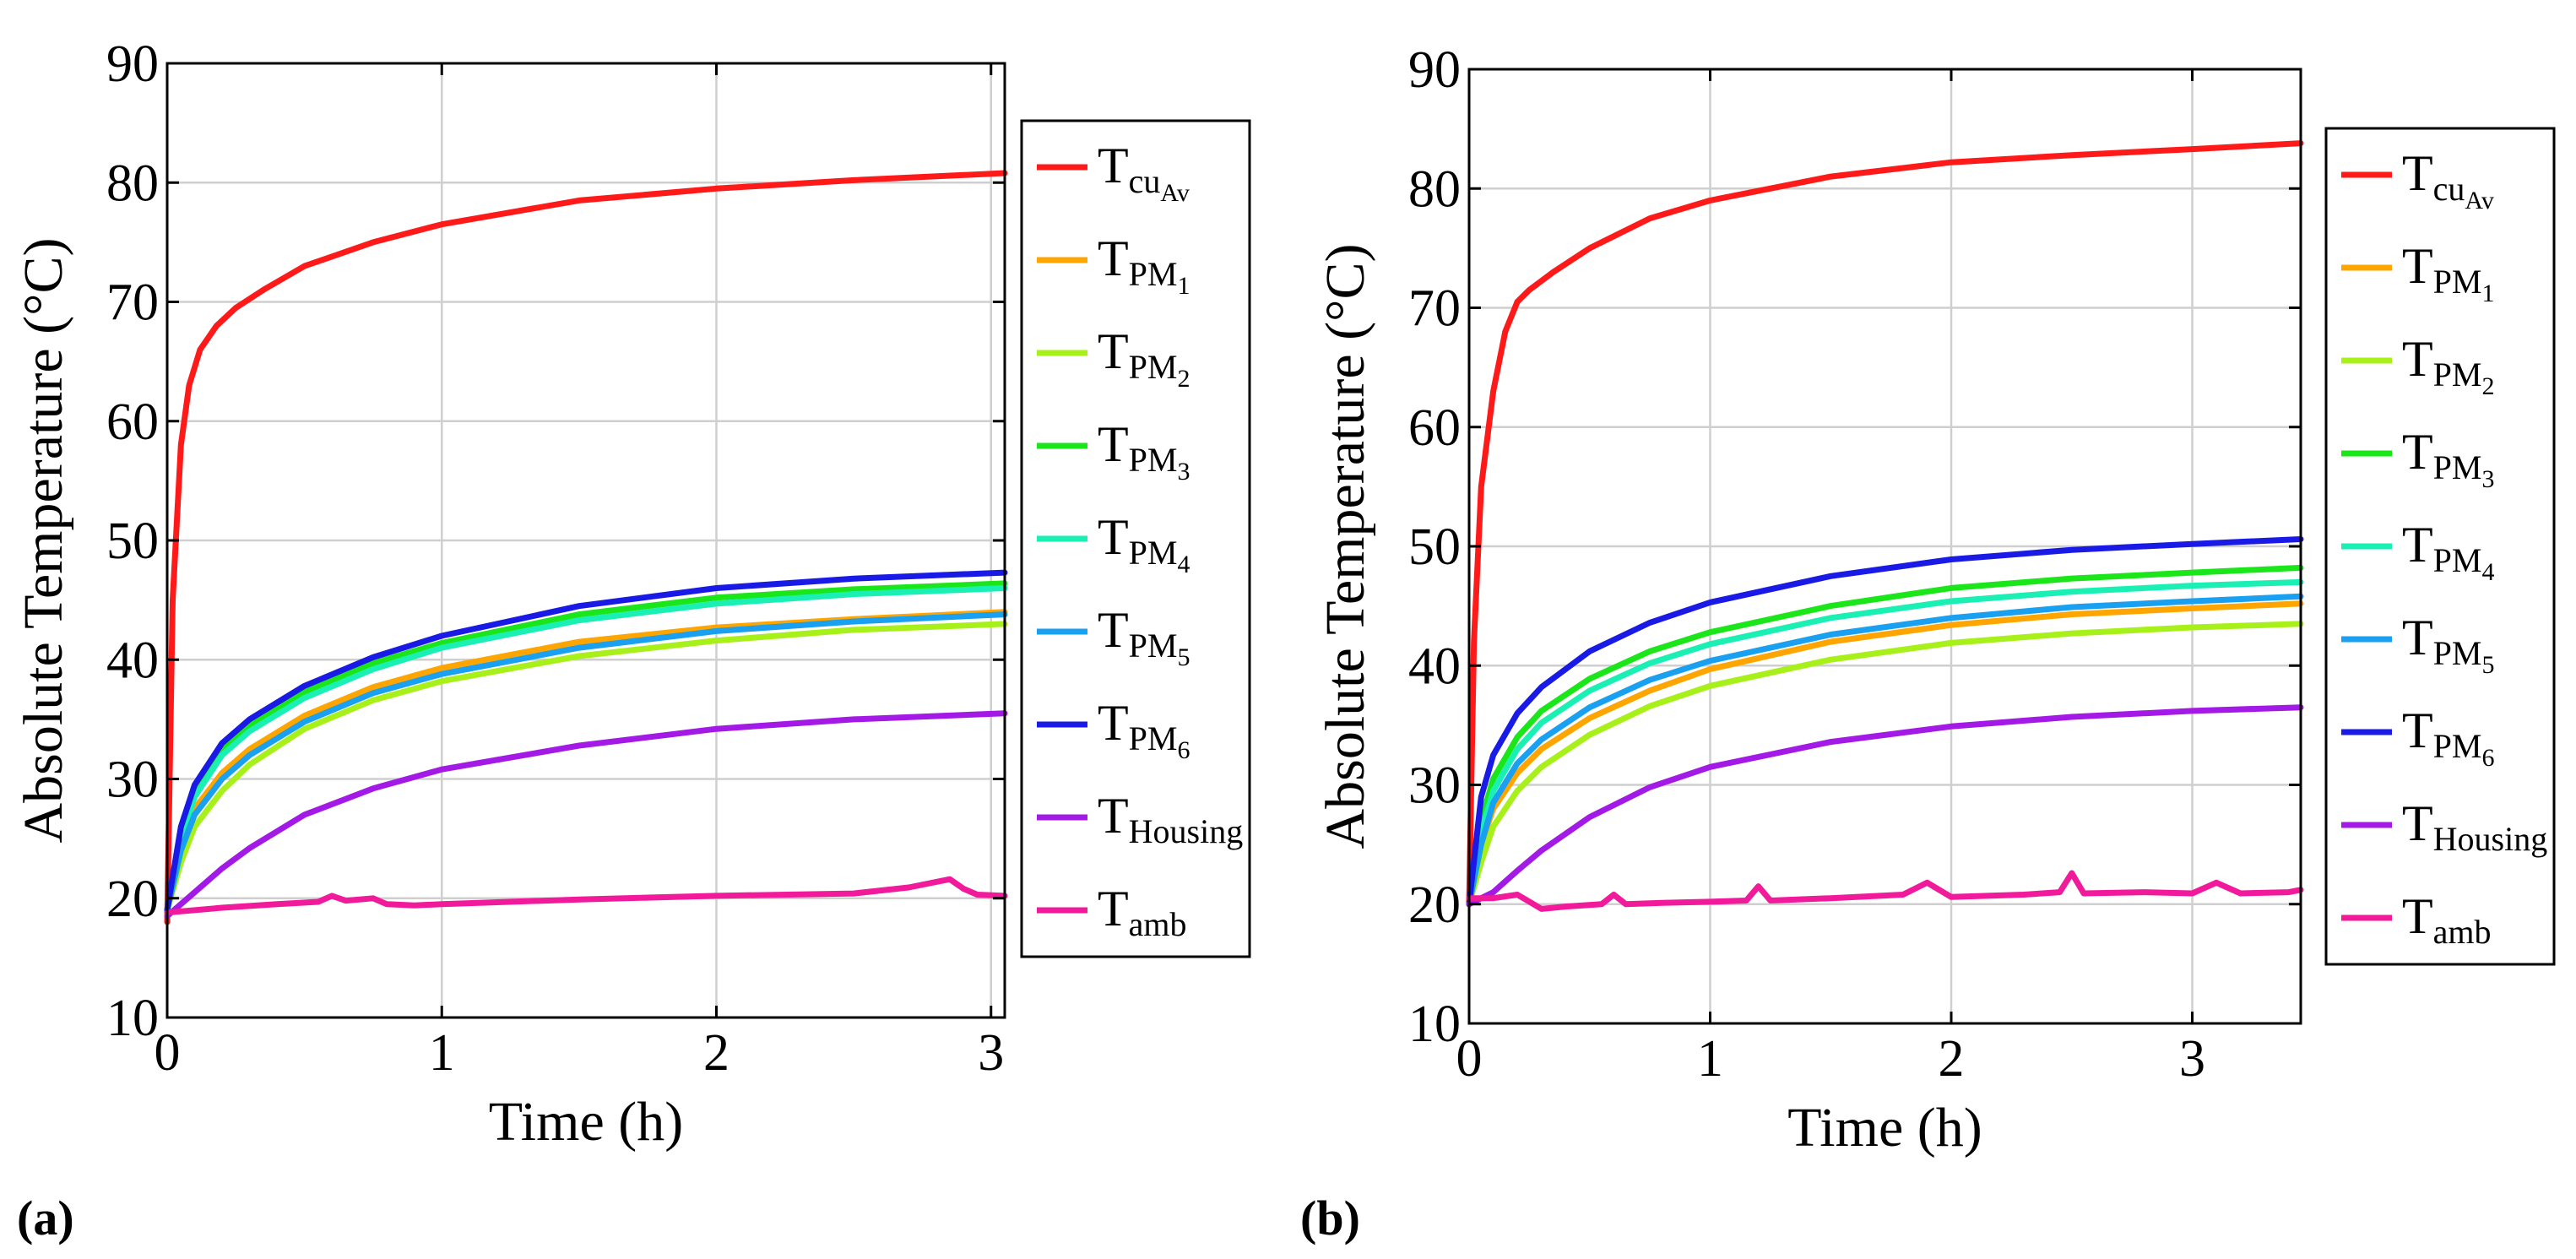 The image size is (2576, 1259). Describe the element at coordinates (442, 1053) in the screenshot. I see `x-tick-label: 1` at that location.